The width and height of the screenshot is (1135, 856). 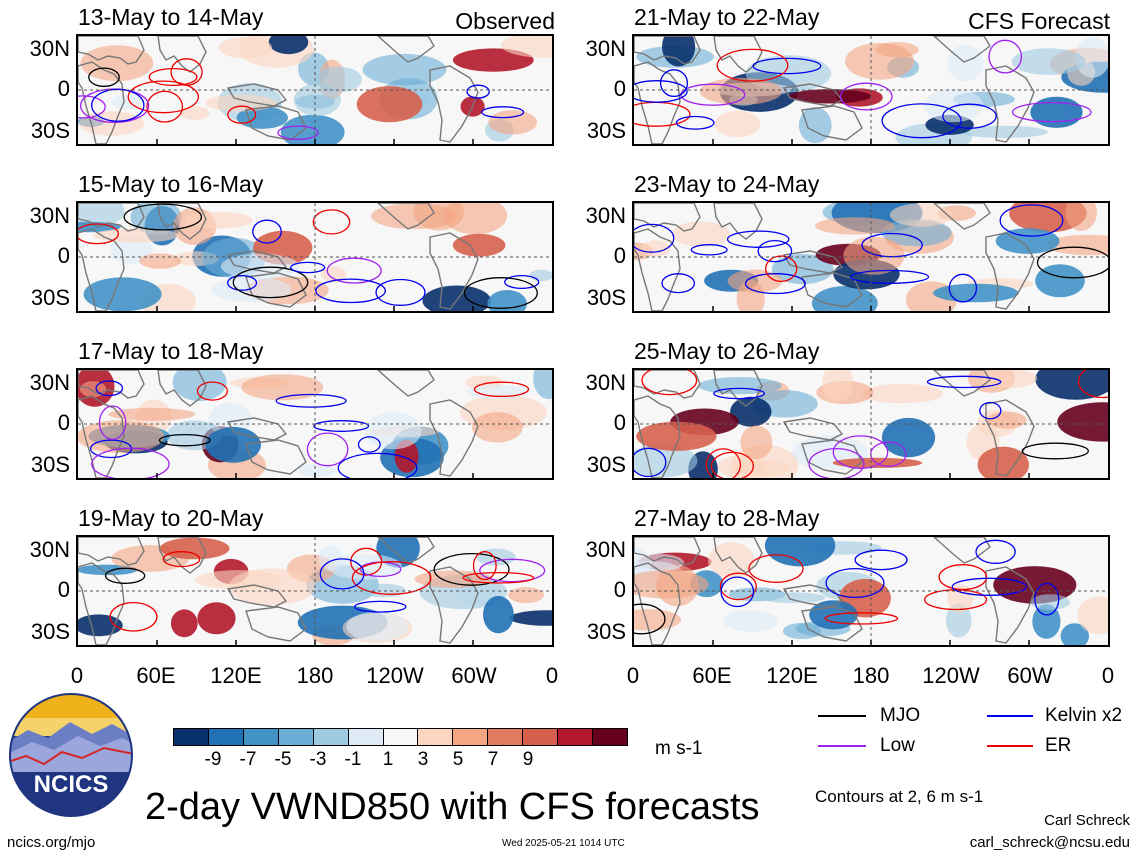 What do you see at coordinates (315, 424) in the screenshot?
I see `vwnd-map-panel` at bounding box center [315, 424].